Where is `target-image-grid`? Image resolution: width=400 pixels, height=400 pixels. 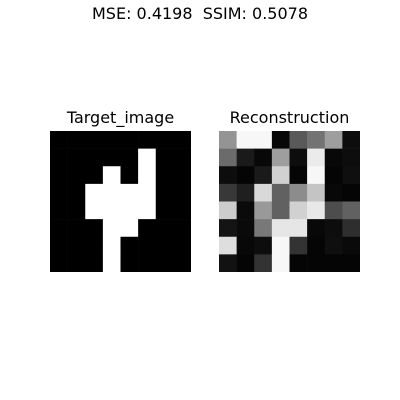
target-image-grid is located at coordinates (120, 201).